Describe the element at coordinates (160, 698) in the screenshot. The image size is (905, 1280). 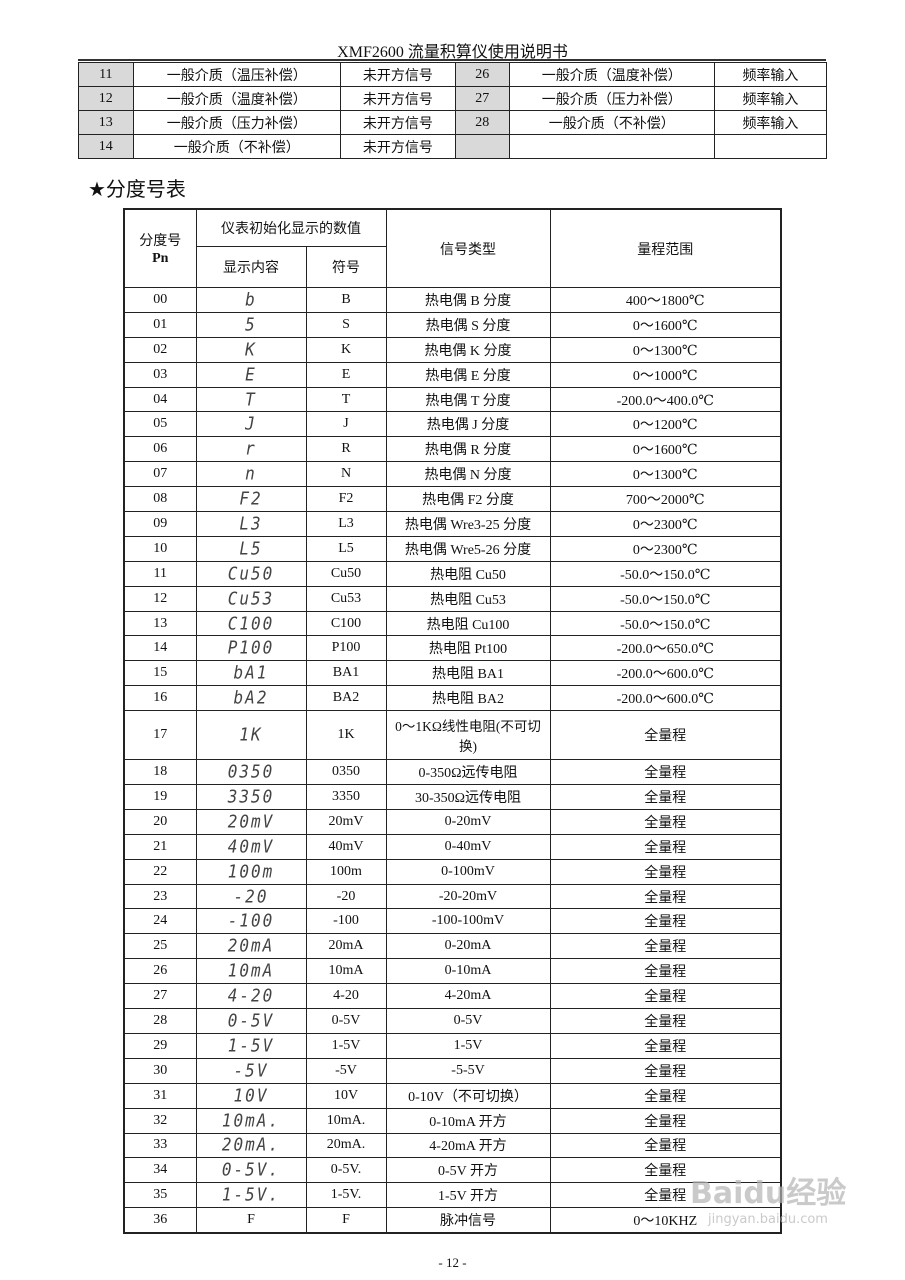
I see `pn-cell: 16` at that location.